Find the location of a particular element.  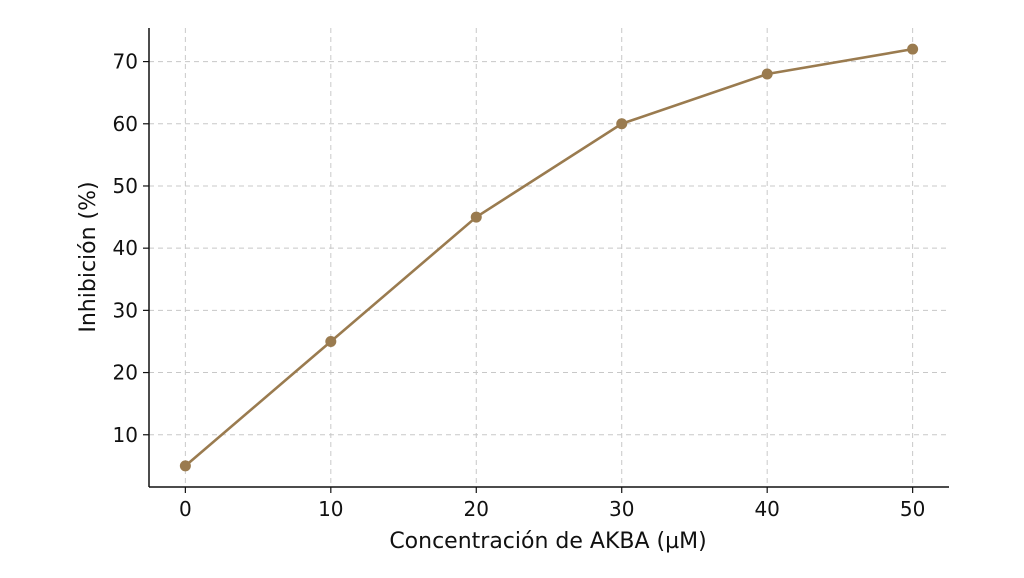

y-tick-label: 50 is located at coordinates (125, 186).